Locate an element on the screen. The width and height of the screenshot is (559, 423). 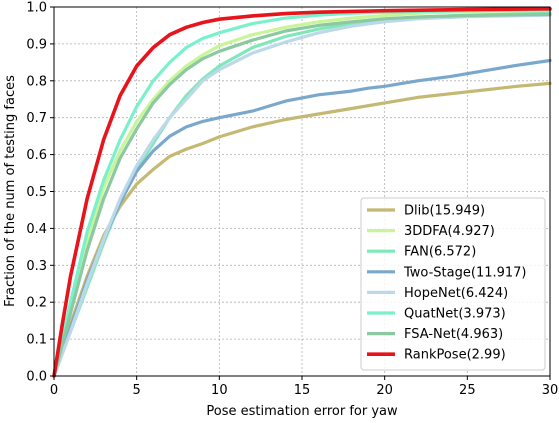
y-tick-label: 0.6 is located at coordinates (36, 155).